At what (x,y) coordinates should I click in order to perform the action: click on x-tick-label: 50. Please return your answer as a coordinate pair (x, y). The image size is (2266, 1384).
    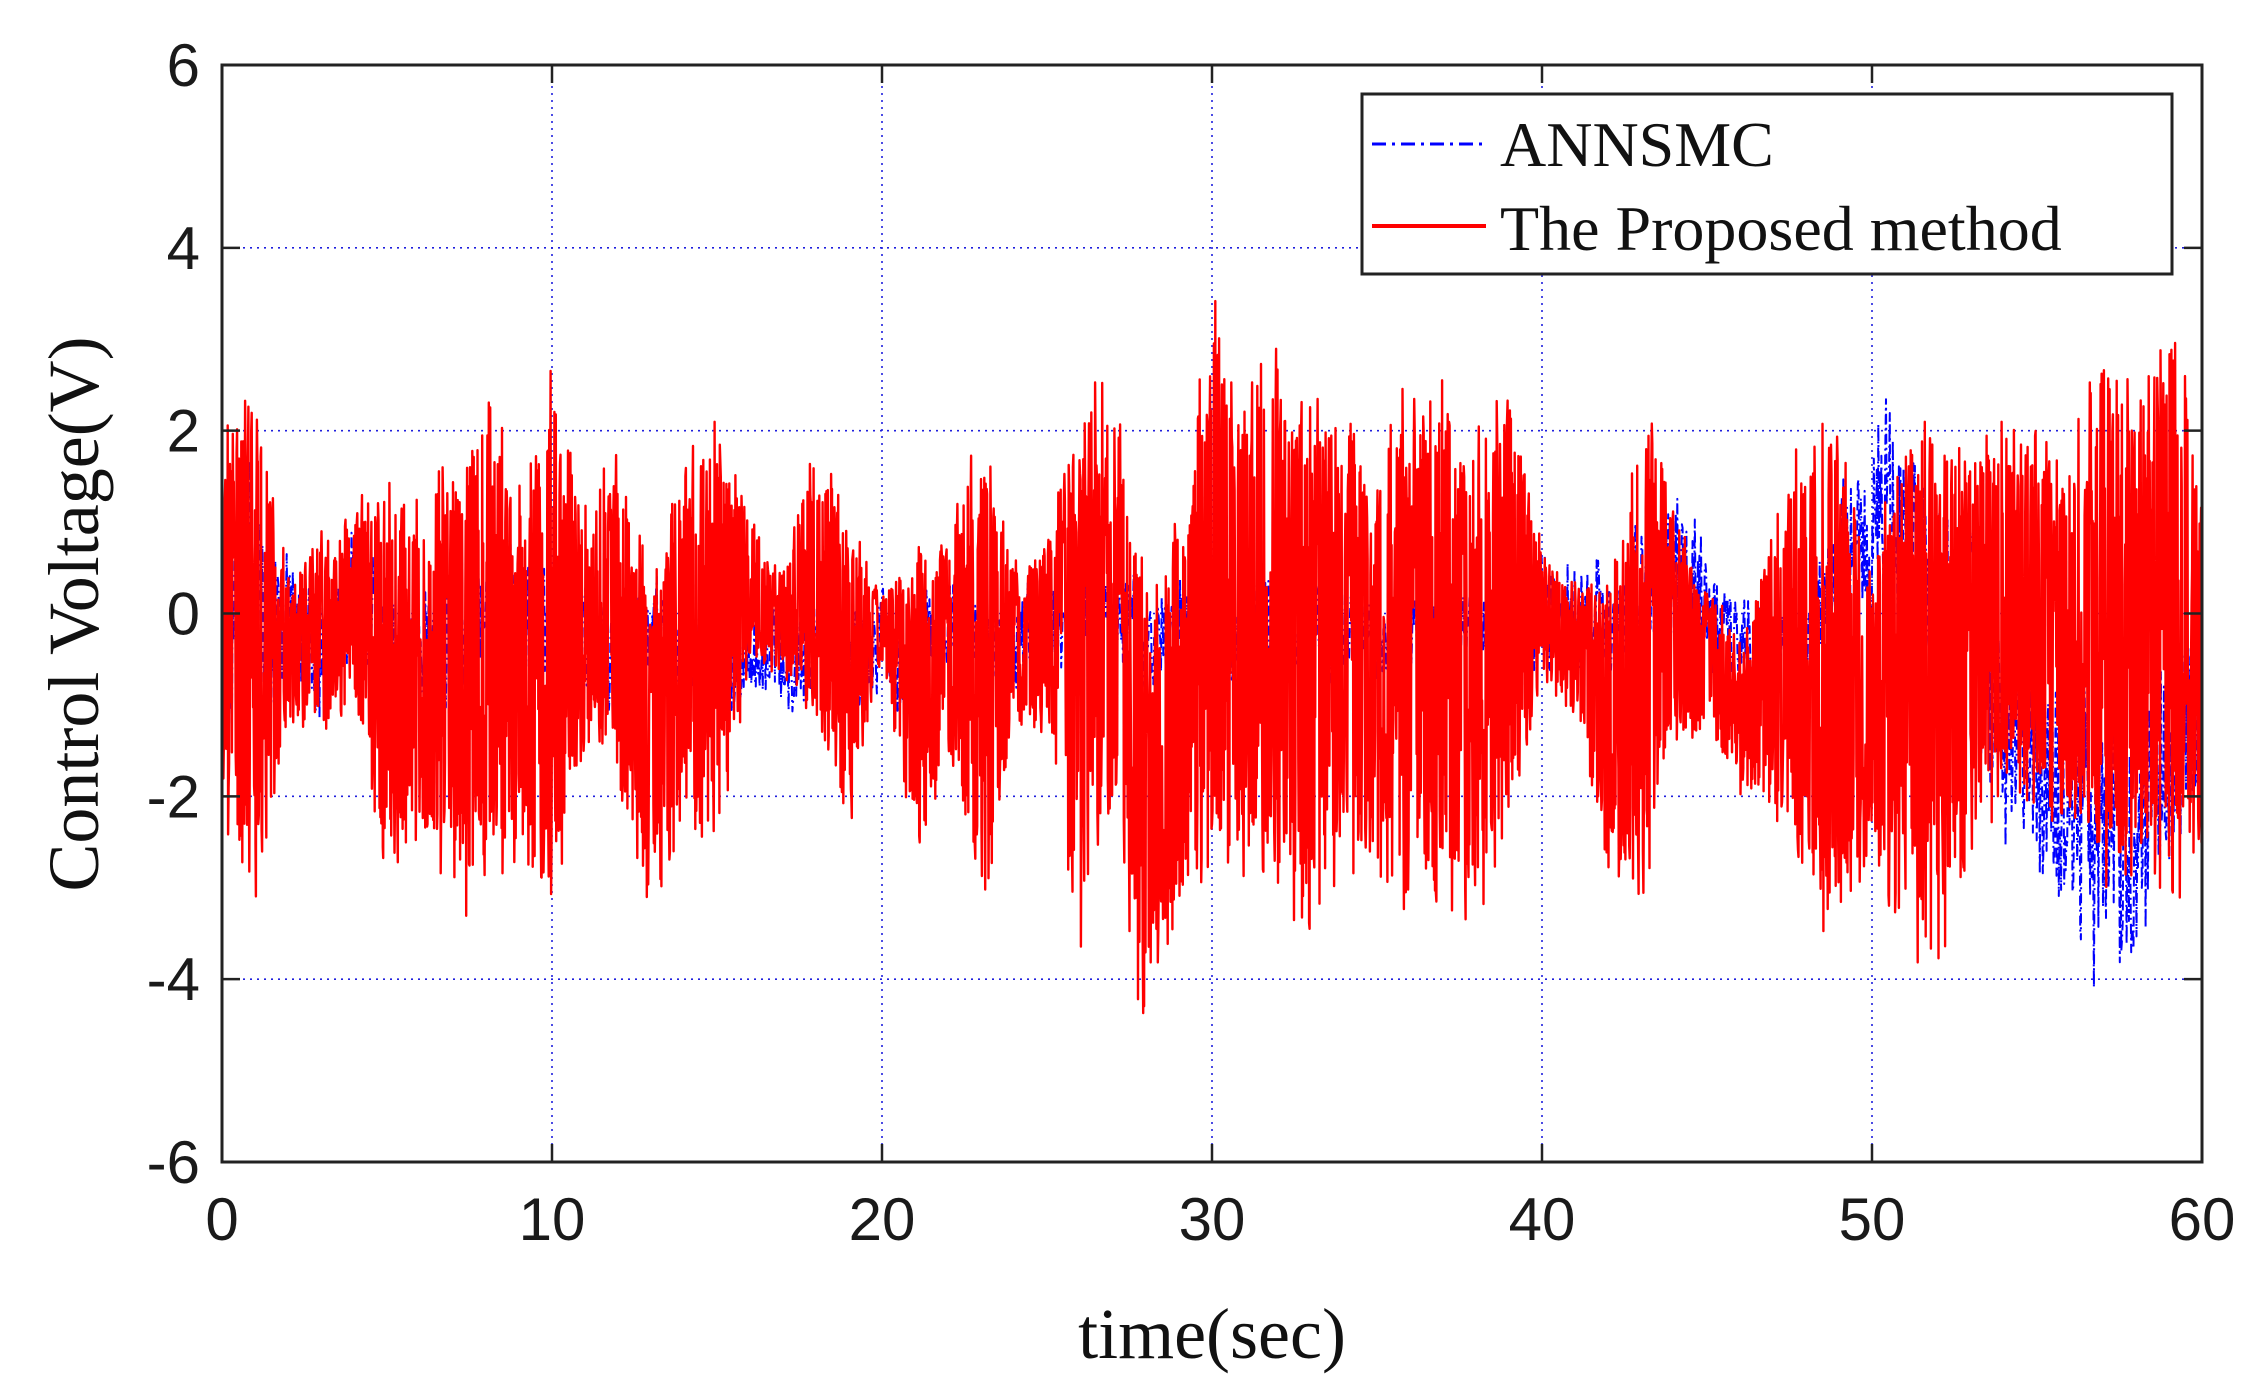
    Looking at the image, I should click on (1872, 1219).